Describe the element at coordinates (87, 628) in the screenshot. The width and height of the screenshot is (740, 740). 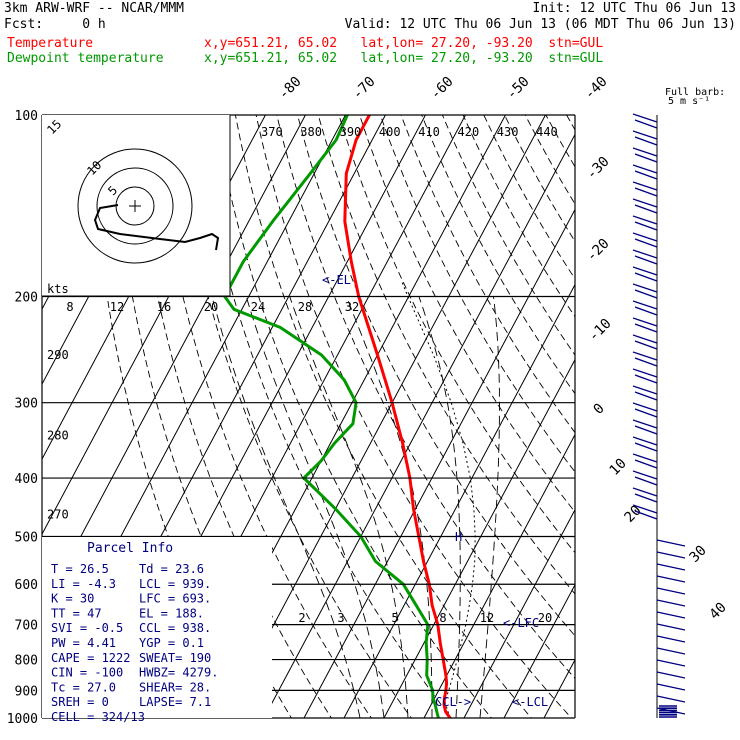
I see `parcel-info-left: SVI = -0.5` at that location.